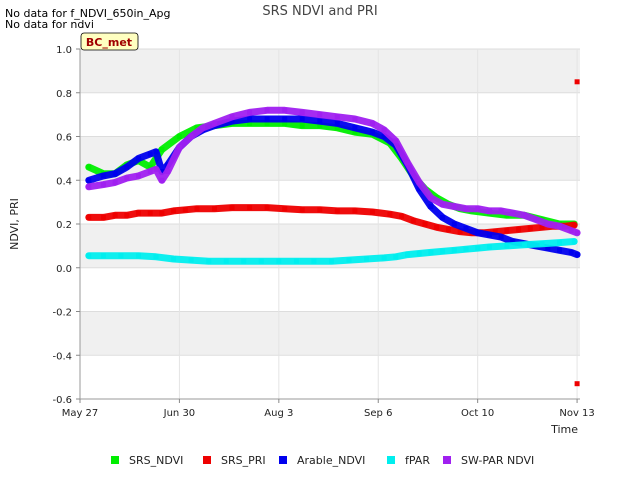  Describe the element at coordinates (234, 460) in the screenshot. I see `legend-item-srs-pri: SRS_PRI` at that location.